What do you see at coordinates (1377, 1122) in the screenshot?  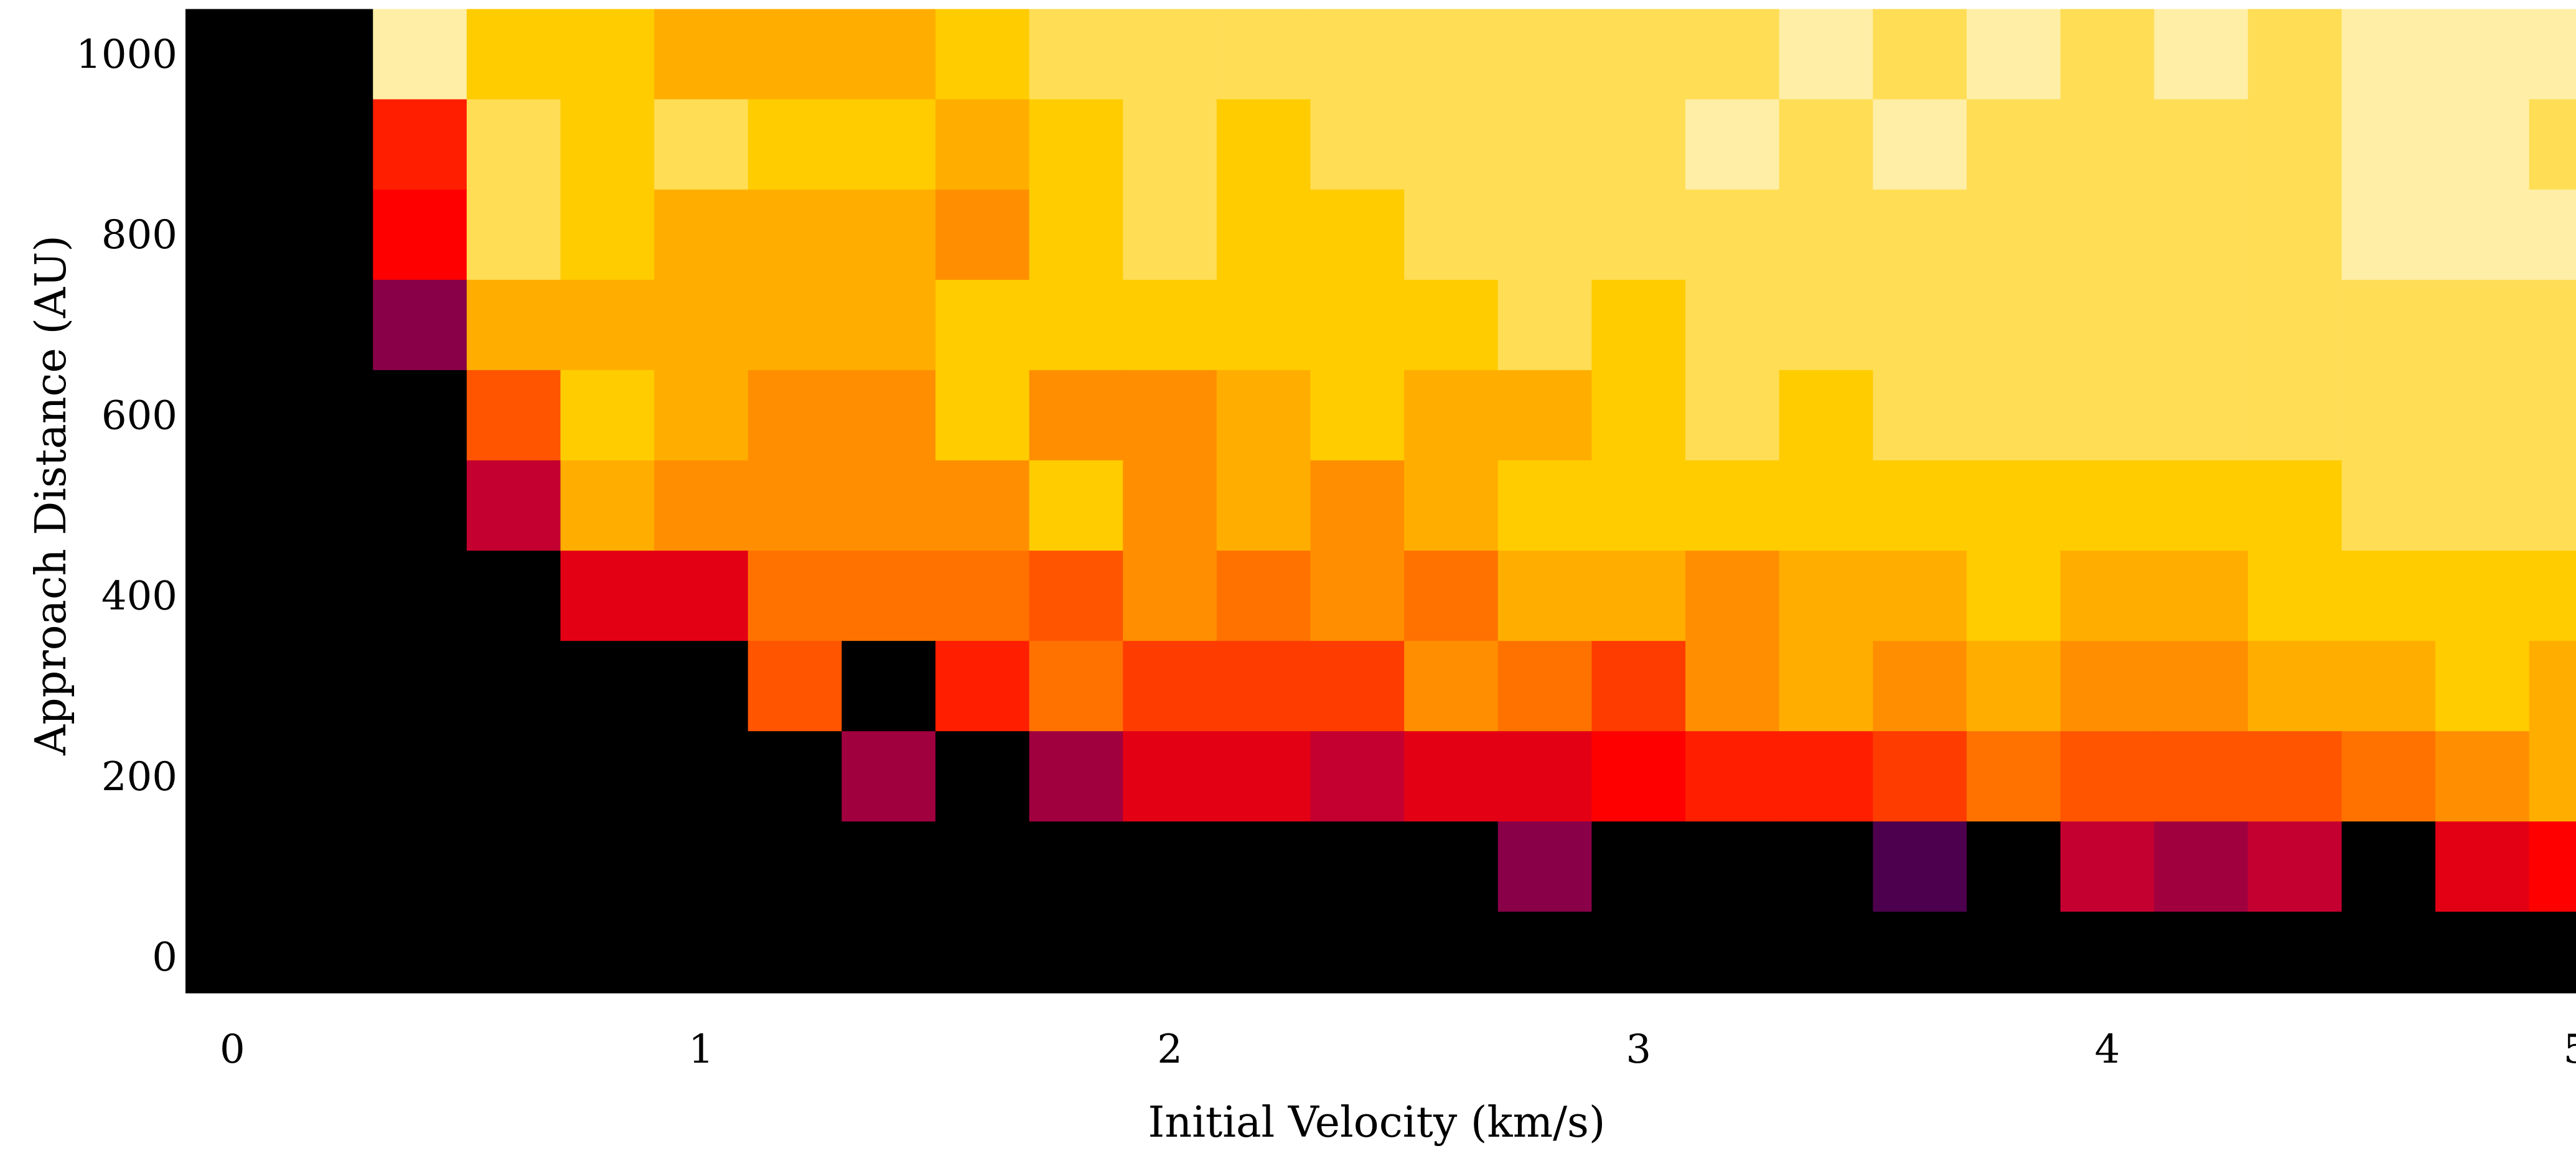 I see `x-axis-title: Initial Velocity (km/s)` at bounding box center [1377, 1122].